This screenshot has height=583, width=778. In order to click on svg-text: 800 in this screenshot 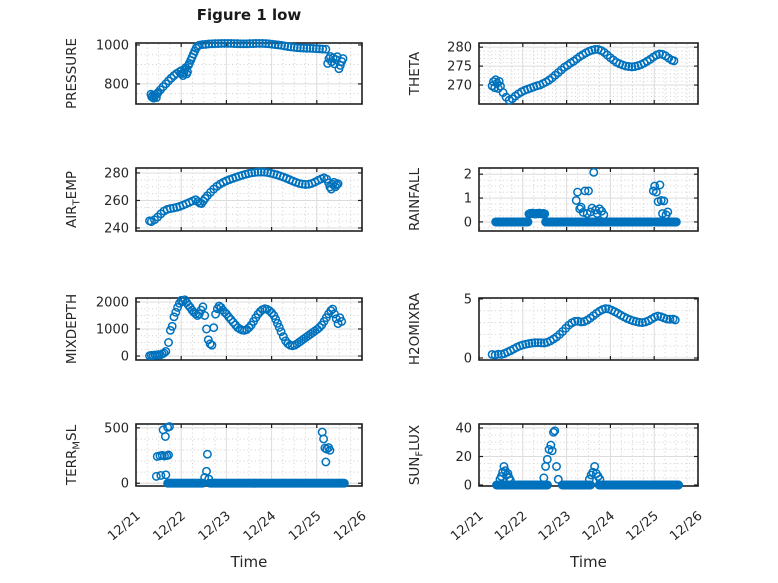, I will do `click(116, 84)`.